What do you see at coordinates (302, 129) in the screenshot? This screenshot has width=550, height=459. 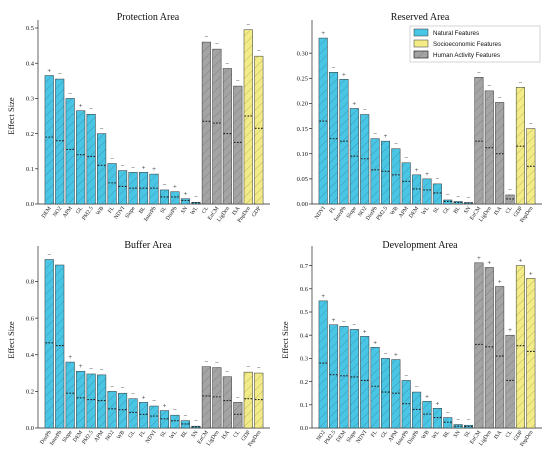 I see `y-tick-label: 0.15` at bounding box center [302, 129].